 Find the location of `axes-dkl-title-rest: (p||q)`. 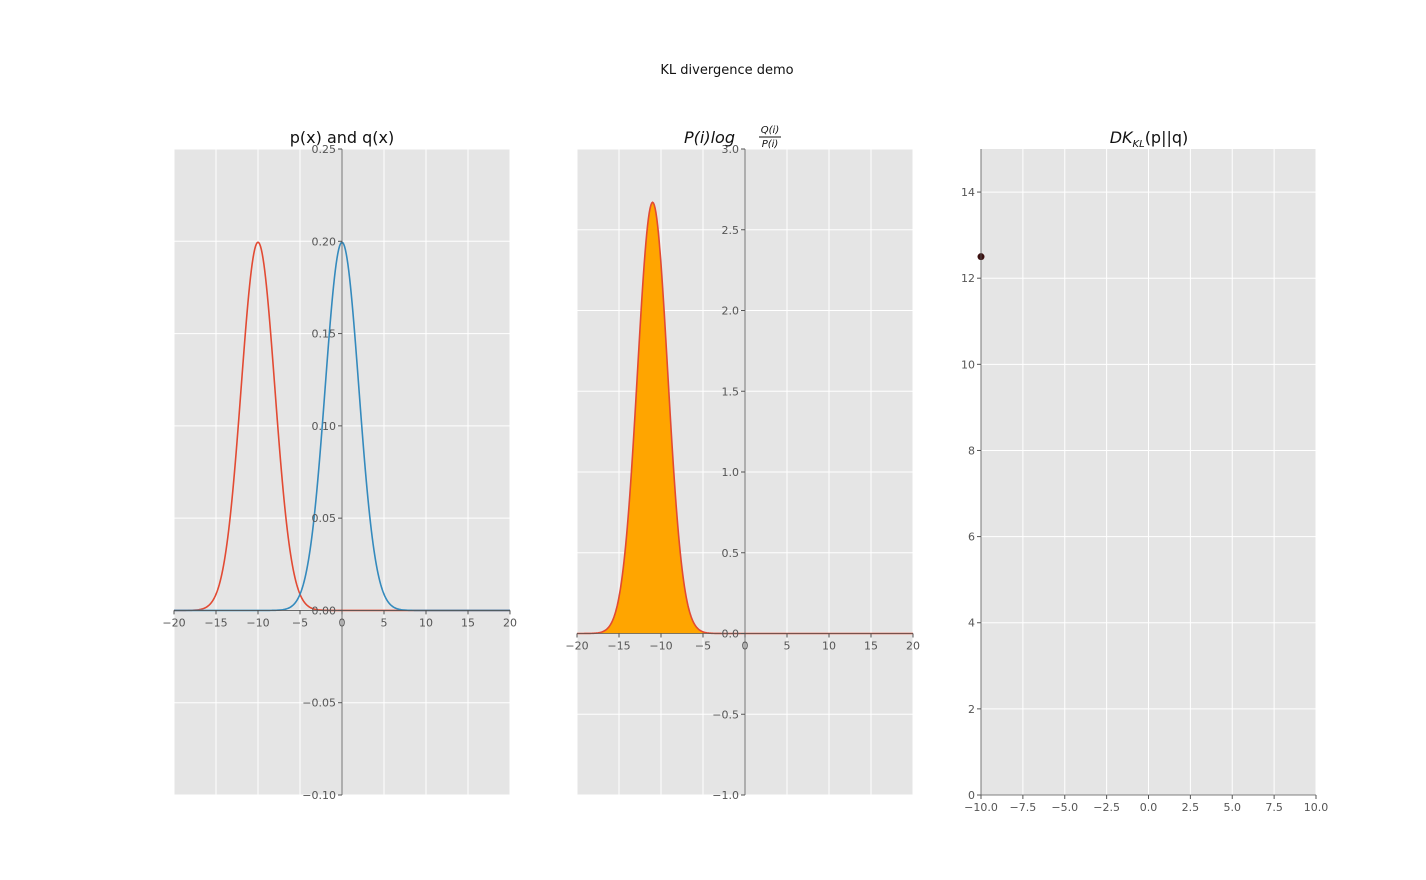

axes-dkl-title-rest: (p||q) is located at coordinates (1167, 137).